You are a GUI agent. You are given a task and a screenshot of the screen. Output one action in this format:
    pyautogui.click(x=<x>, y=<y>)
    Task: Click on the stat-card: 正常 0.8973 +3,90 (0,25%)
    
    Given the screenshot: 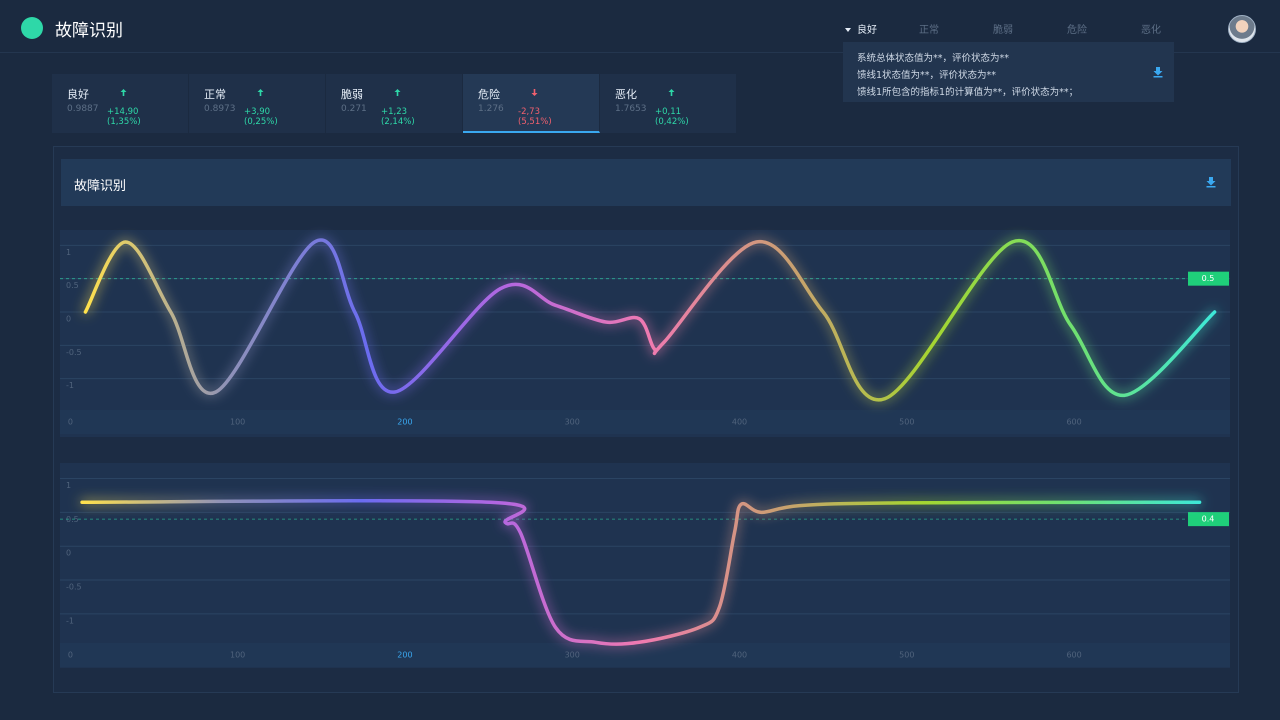 What is the action you would take?
    pyautogui.click(x=257, y=103)
    